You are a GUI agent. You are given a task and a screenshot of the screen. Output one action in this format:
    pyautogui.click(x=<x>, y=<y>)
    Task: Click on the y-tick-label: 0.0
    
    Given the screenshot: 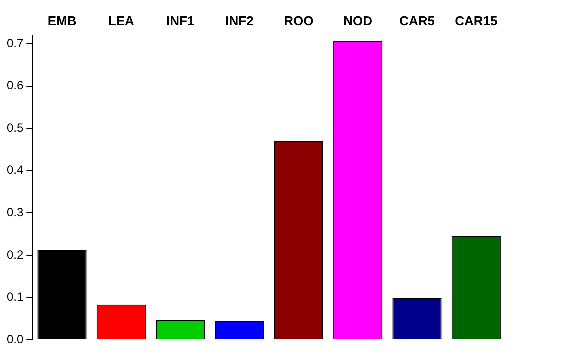 What is the action you would take?
    pyautogui.click(x=15, y=339)
    